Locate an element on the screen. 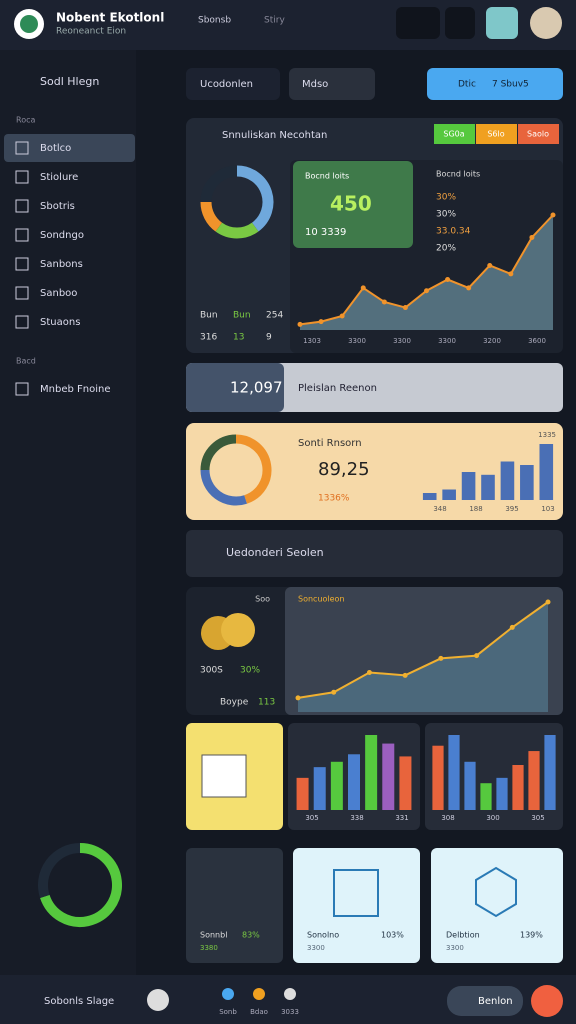 This screenshot has width=576, height=1024. coin is located at coordinates (238, 630).